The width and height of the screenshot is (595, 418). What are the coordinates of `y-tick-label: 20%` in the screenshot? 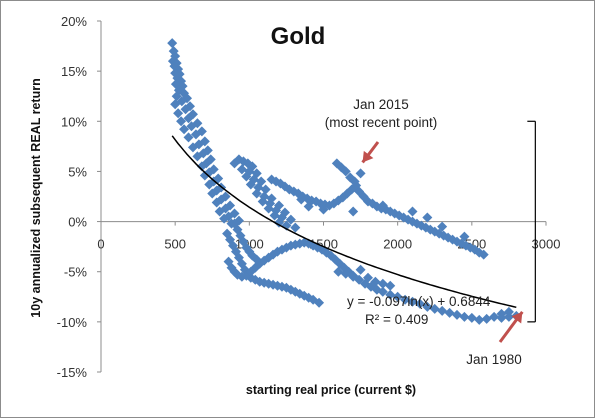 It's located at (74, 21).